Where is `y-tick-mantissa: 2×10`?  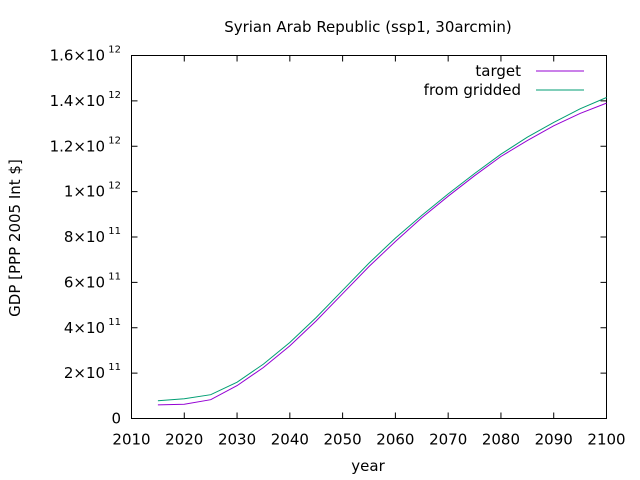
y-tick-mantissa: 2×10 is located at coordinates (84, 373).